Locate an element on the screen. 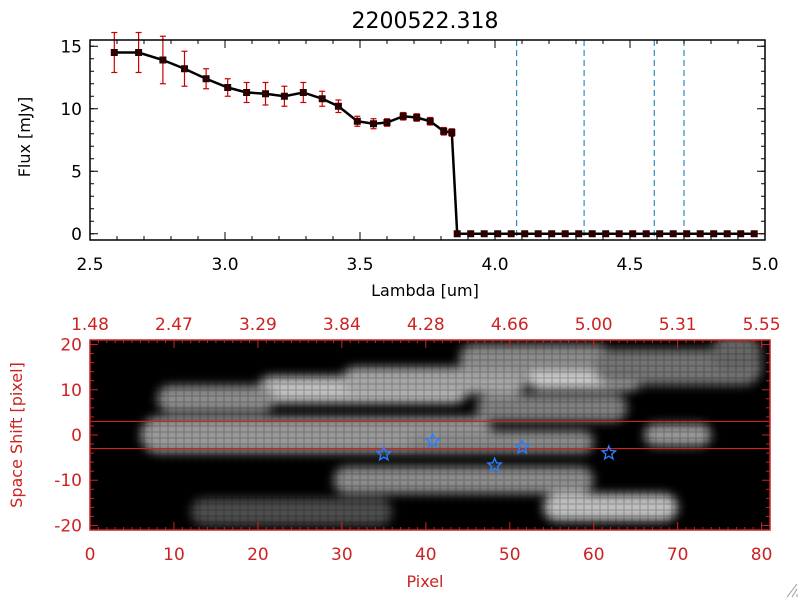 The image size is (800, 600). top-axis-tick-label: 3.84 is located at coordinates (342, 325).